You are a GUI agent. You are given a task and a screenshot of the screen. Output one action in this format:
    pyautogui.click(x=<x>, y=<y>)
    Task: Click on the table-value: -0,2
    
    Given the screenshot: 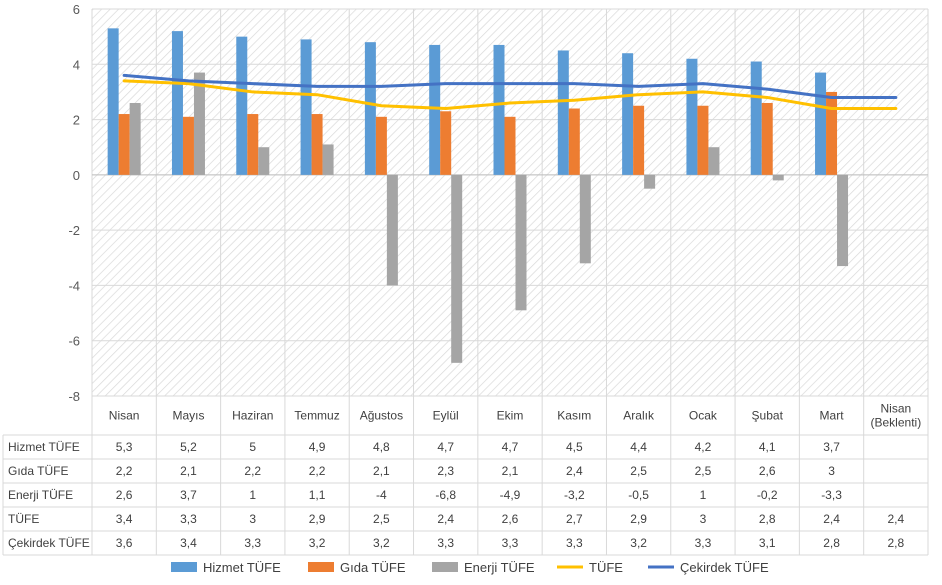 What is the action you would take?
    pyautogui.click(x=767, y=495)
    